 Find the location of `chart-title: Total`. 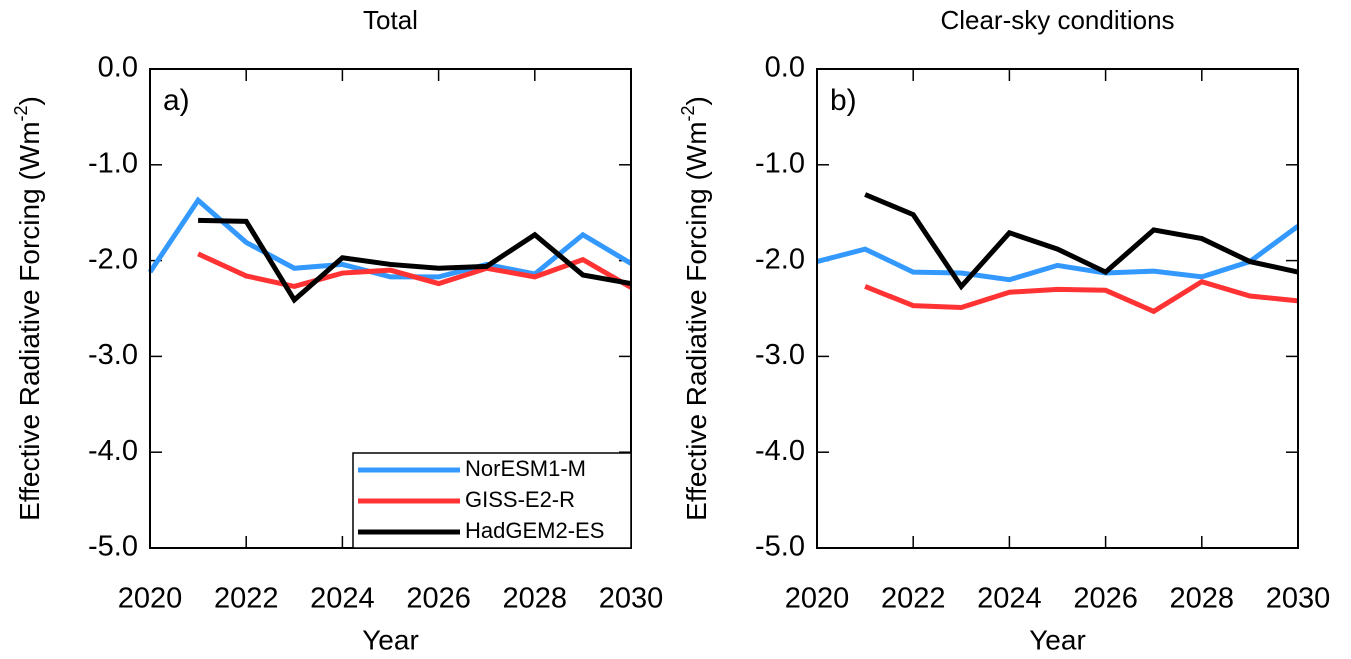

chart-title: Total is located at coordinates (390, 20).